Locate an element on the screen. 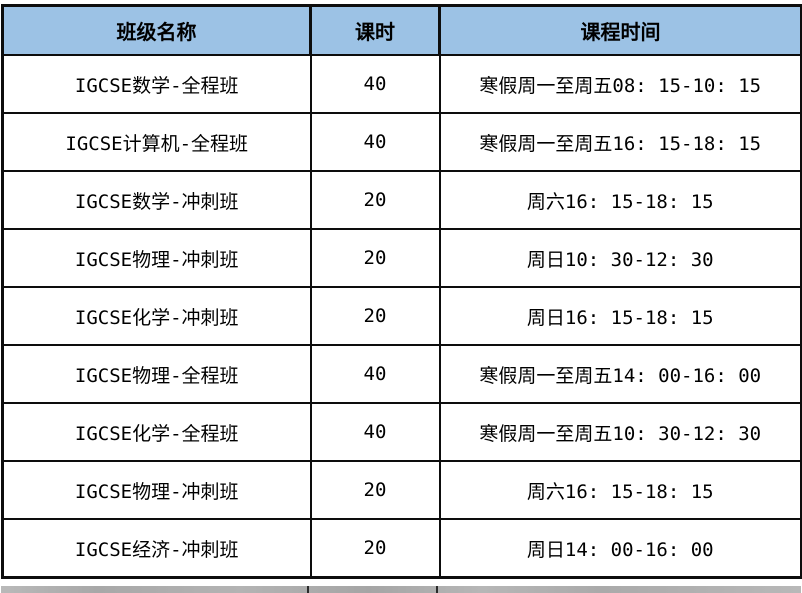 This screenshot has width=802, height=593. schedule-cell: 寒假周一至周五08: 15-10: 15 is located at coordinates (620, 84).